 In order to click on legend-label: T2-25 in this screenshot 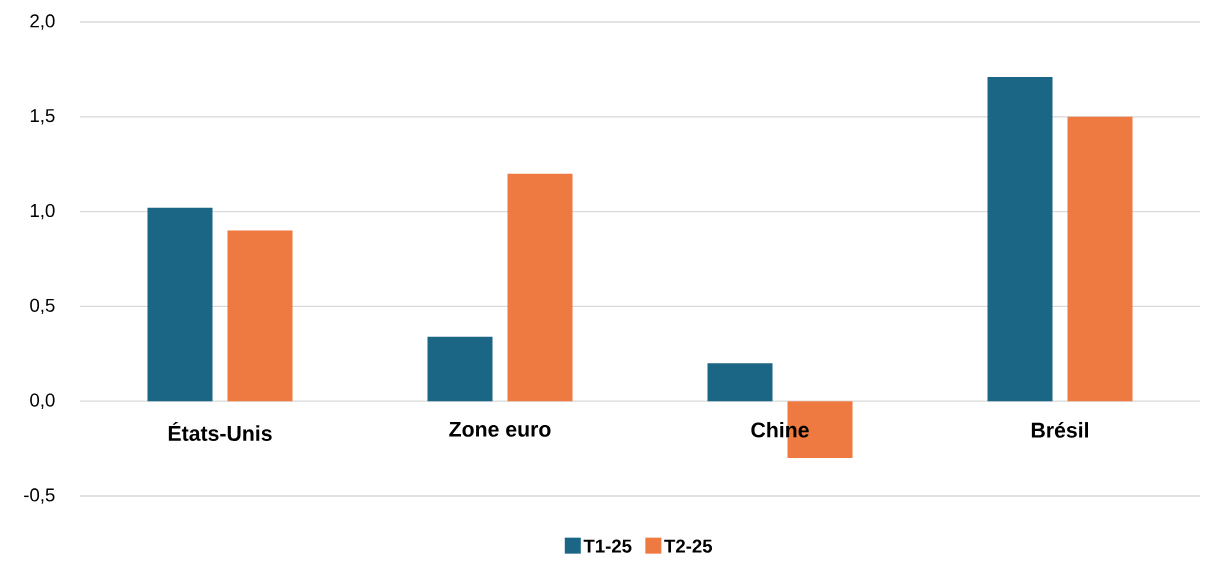, I will do `click(688, 546)`.